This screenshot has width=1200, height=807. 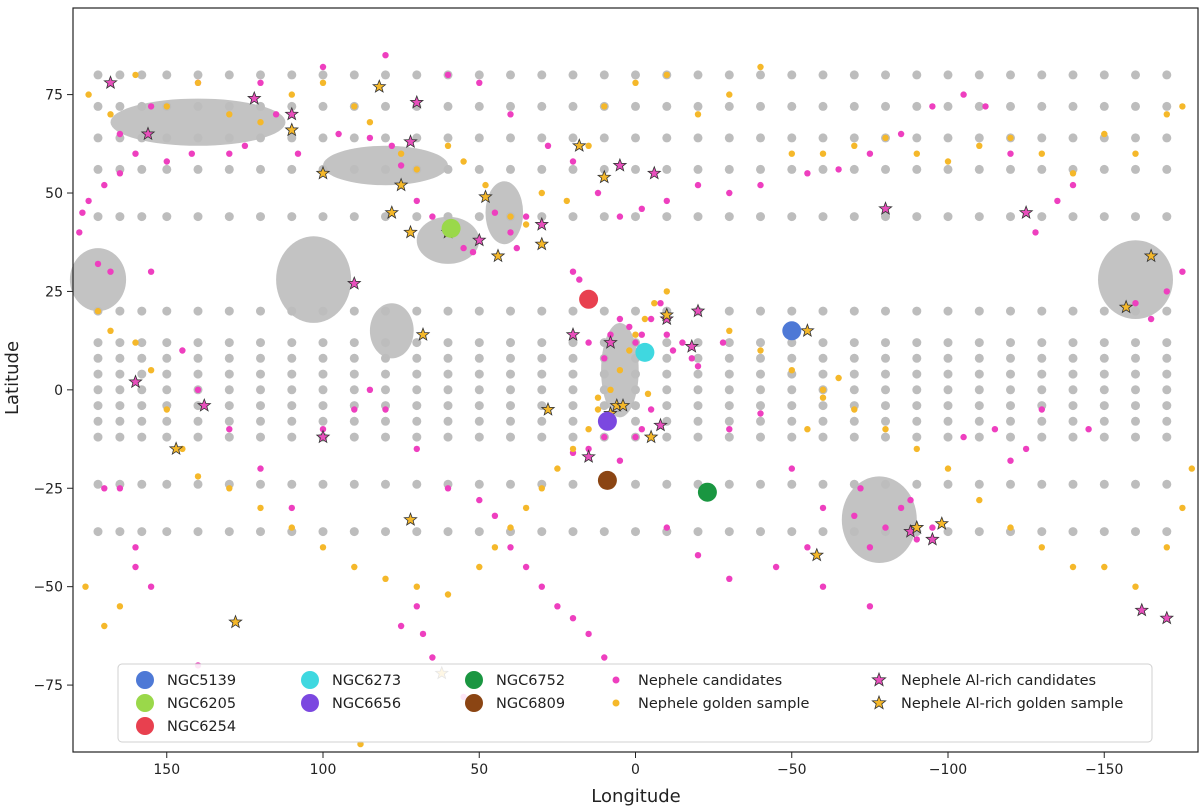 I want to click on cluster-ngc5139, so click(x=792, y=331).